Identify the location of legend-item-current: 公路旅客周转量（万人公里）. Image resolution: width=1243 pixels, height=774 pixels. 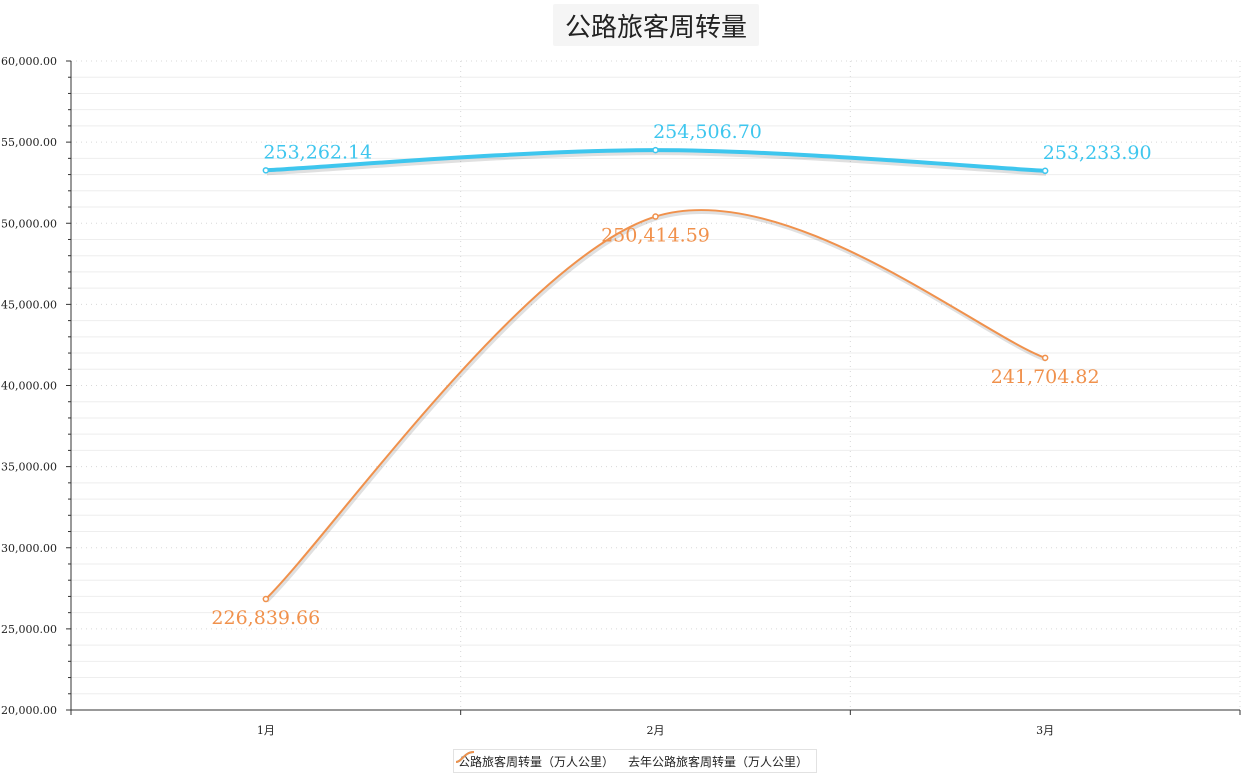
(535, 760).